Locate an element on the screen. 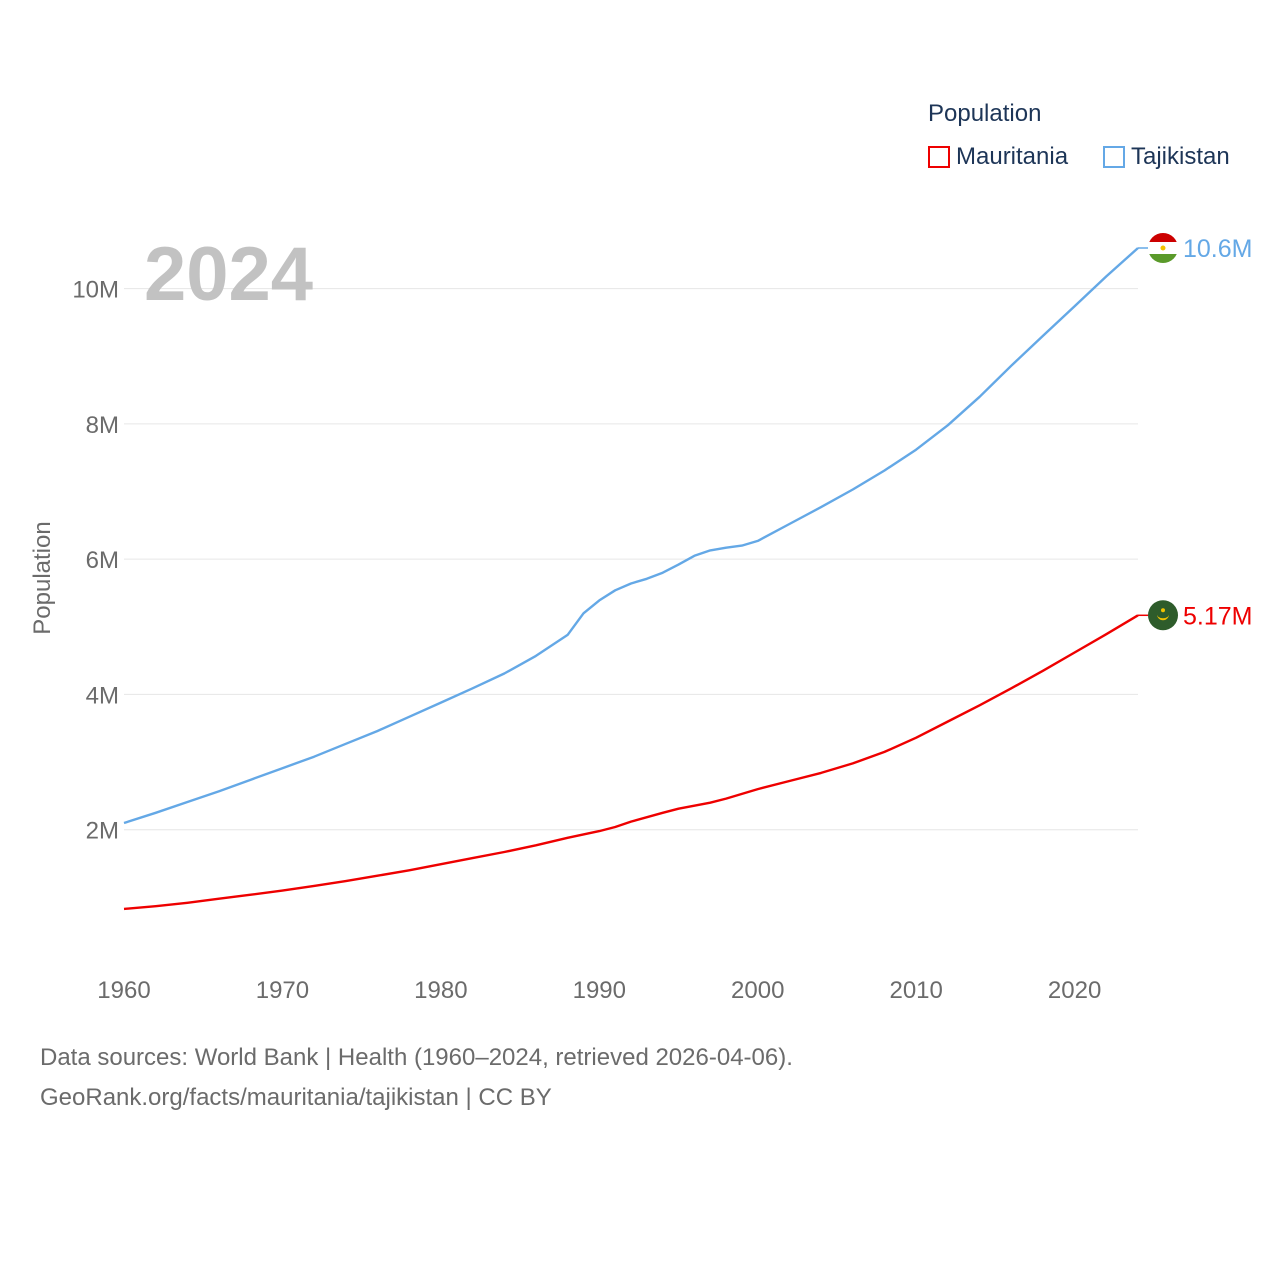 This screenshot has width=1280, height=1280. flag-tajikistan-icon is located at coordinates (1163, 248).